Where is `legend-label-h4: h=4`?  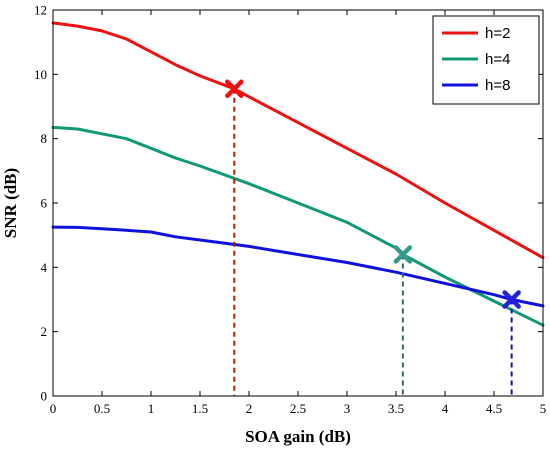 legend-label-h4: h=4 is located at coordinates (497, 59).